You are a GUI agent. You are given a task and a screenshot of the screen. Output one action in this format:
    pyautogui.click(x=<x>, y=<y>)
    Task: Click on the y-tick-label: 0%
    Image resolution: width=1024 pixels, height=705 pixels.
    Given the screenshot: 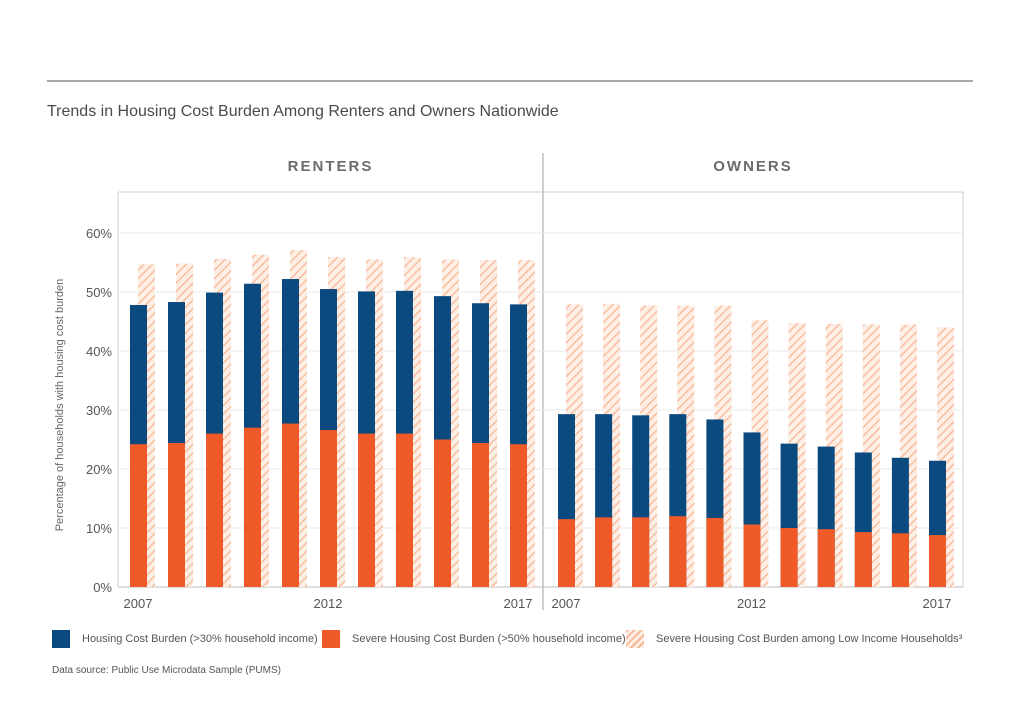 What is the action you would take?
    pyautogui.click(x=102, y=587)
    